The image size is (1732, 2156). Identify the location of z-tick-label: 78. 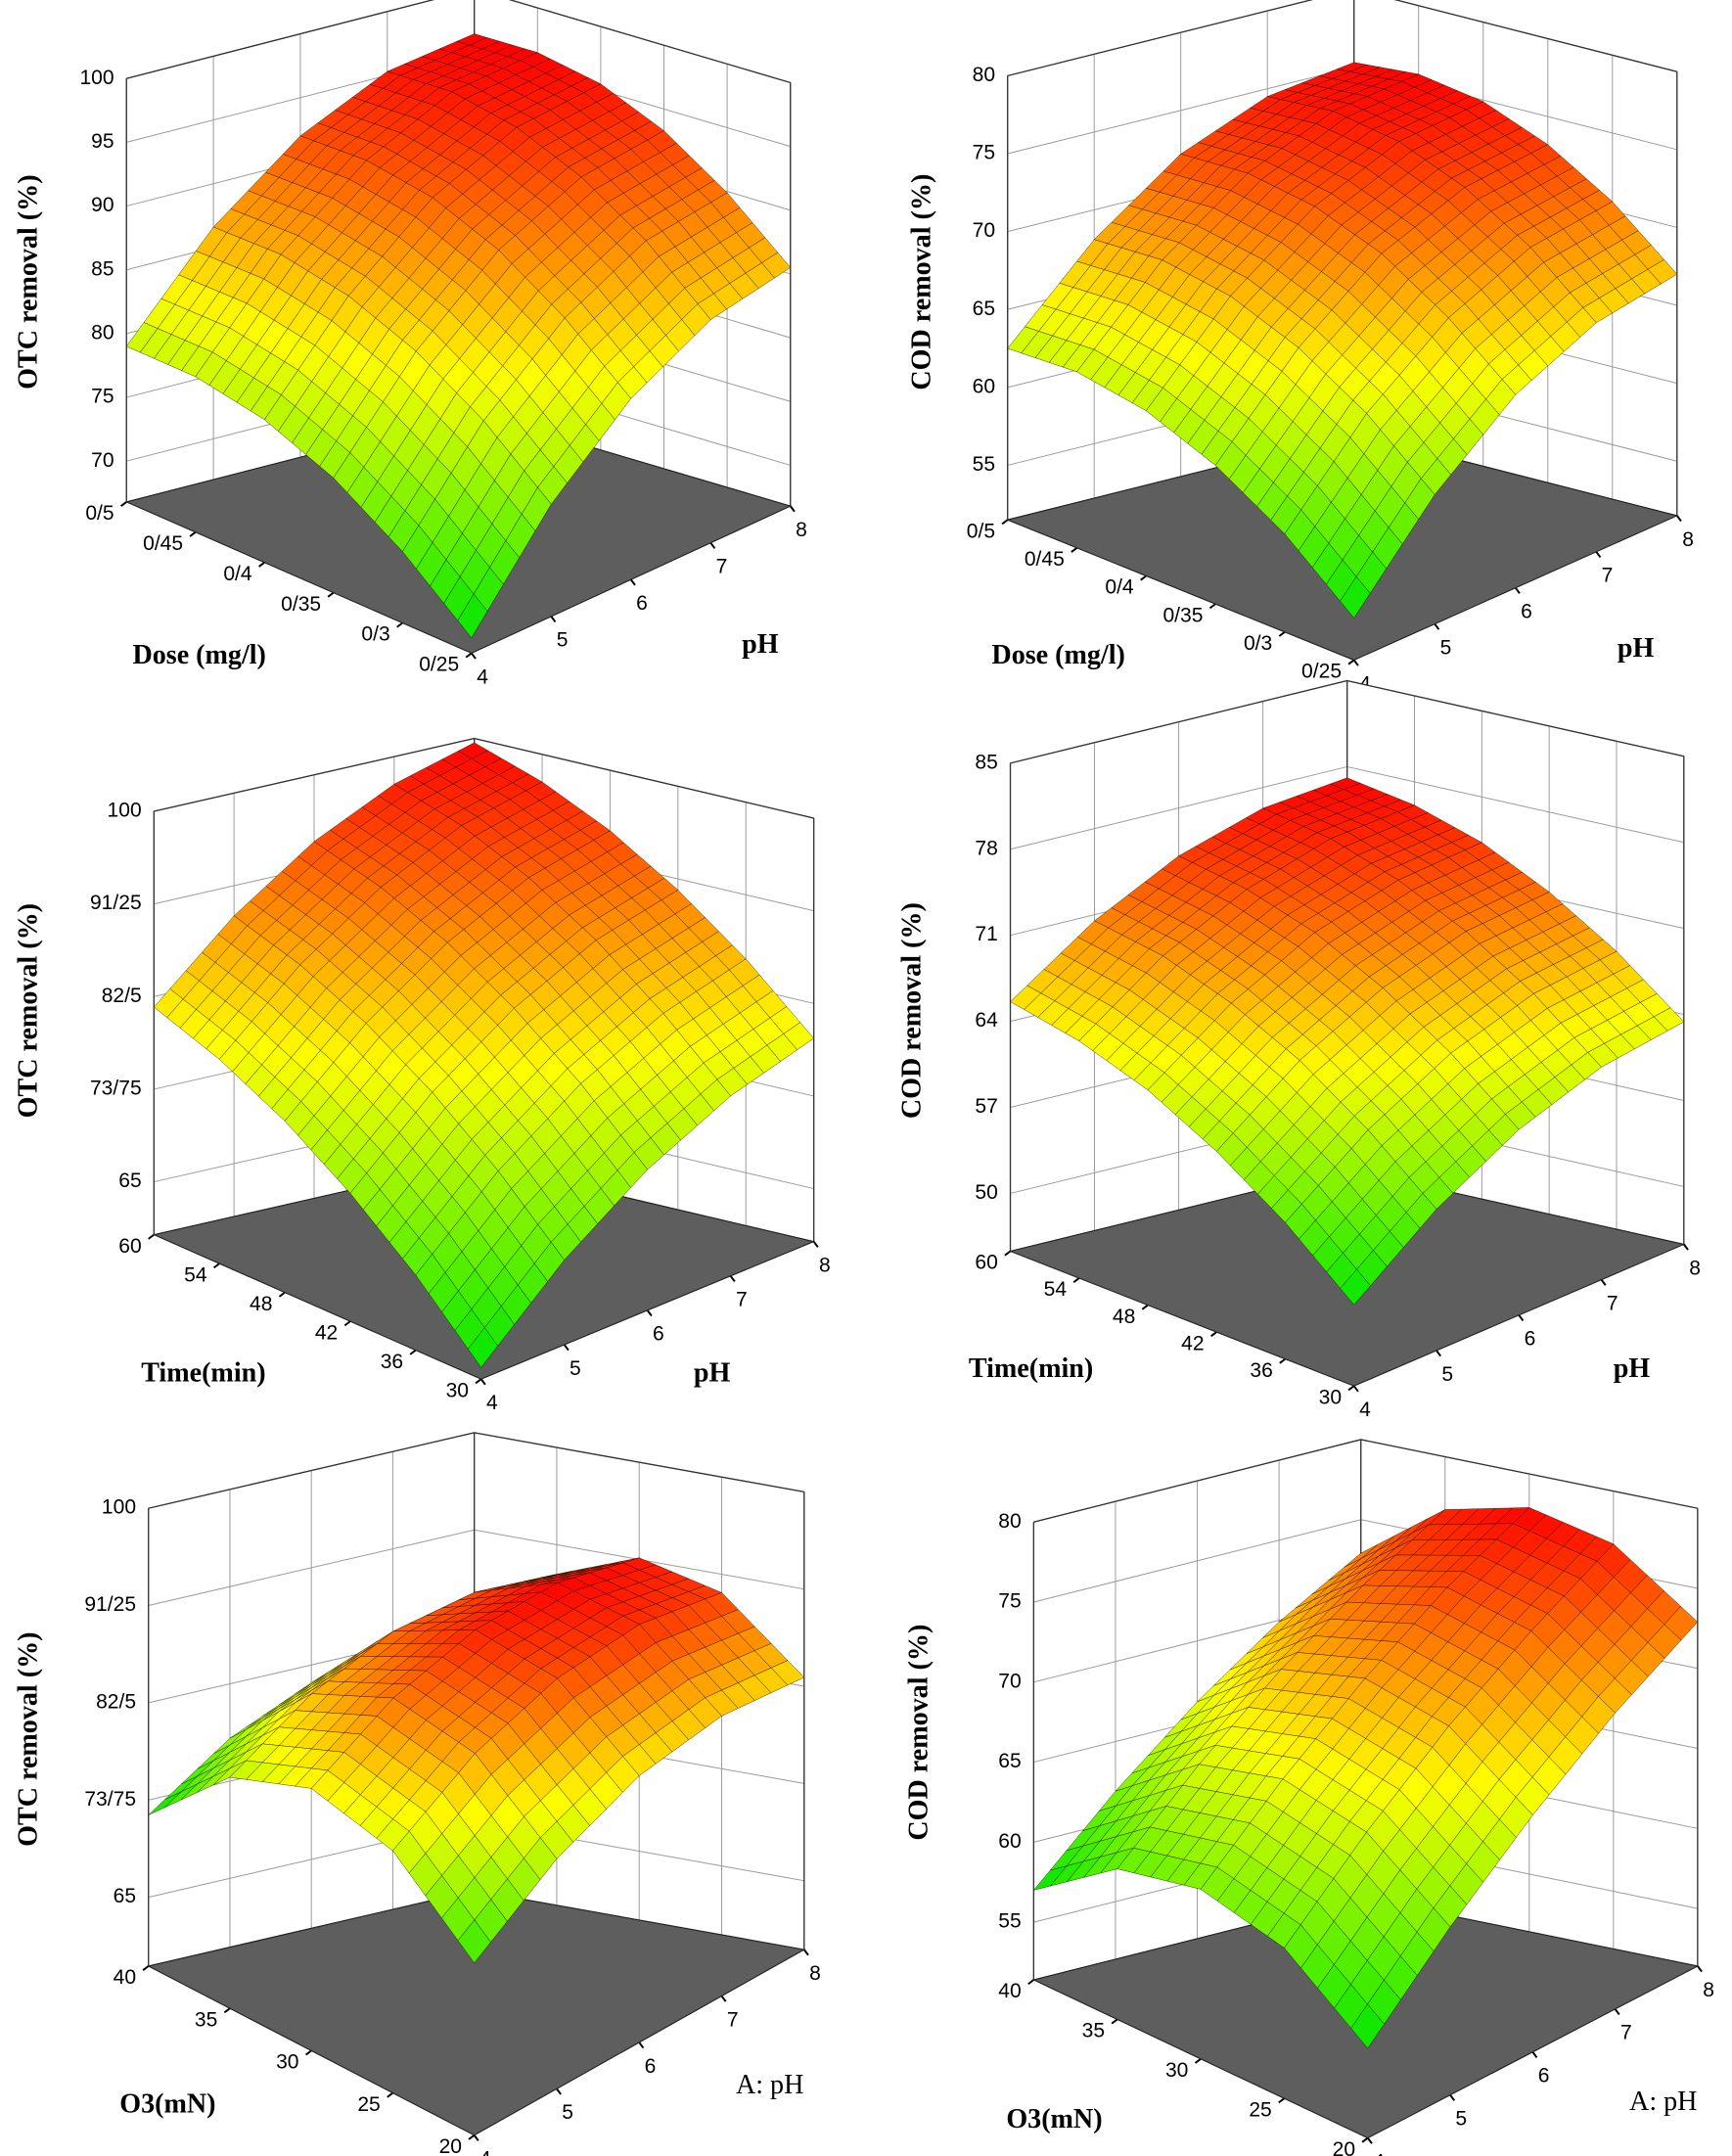
(986, 848).